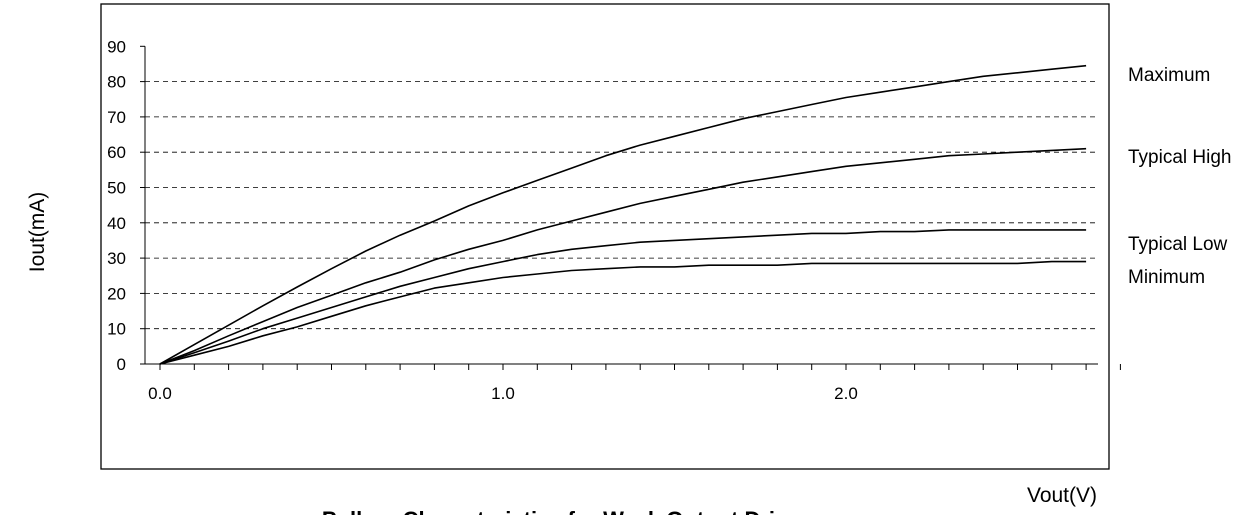  I want to click on y-tick-label: 10, so click(116, 329).